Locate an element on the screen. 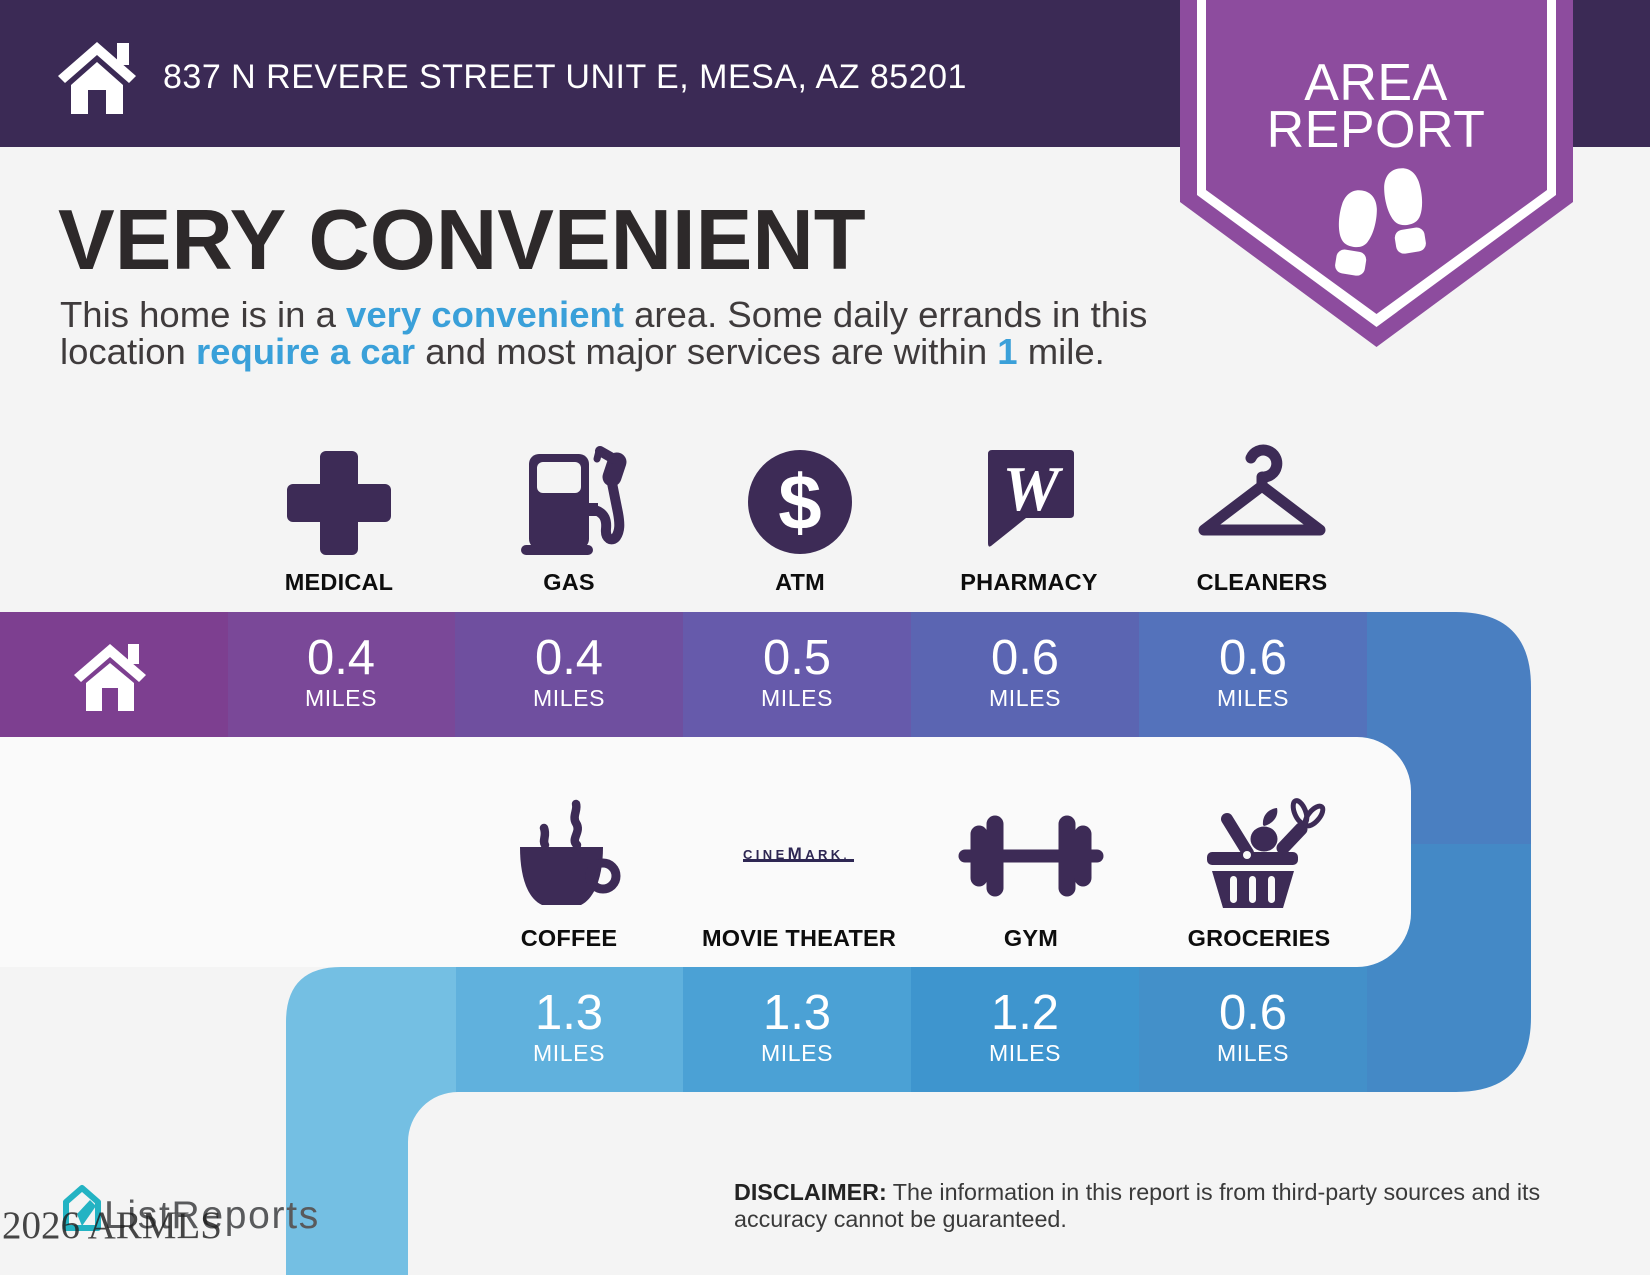 This screenshot has height=1275, width=1650. svg-text: W is located at coordinates (1033, 488).